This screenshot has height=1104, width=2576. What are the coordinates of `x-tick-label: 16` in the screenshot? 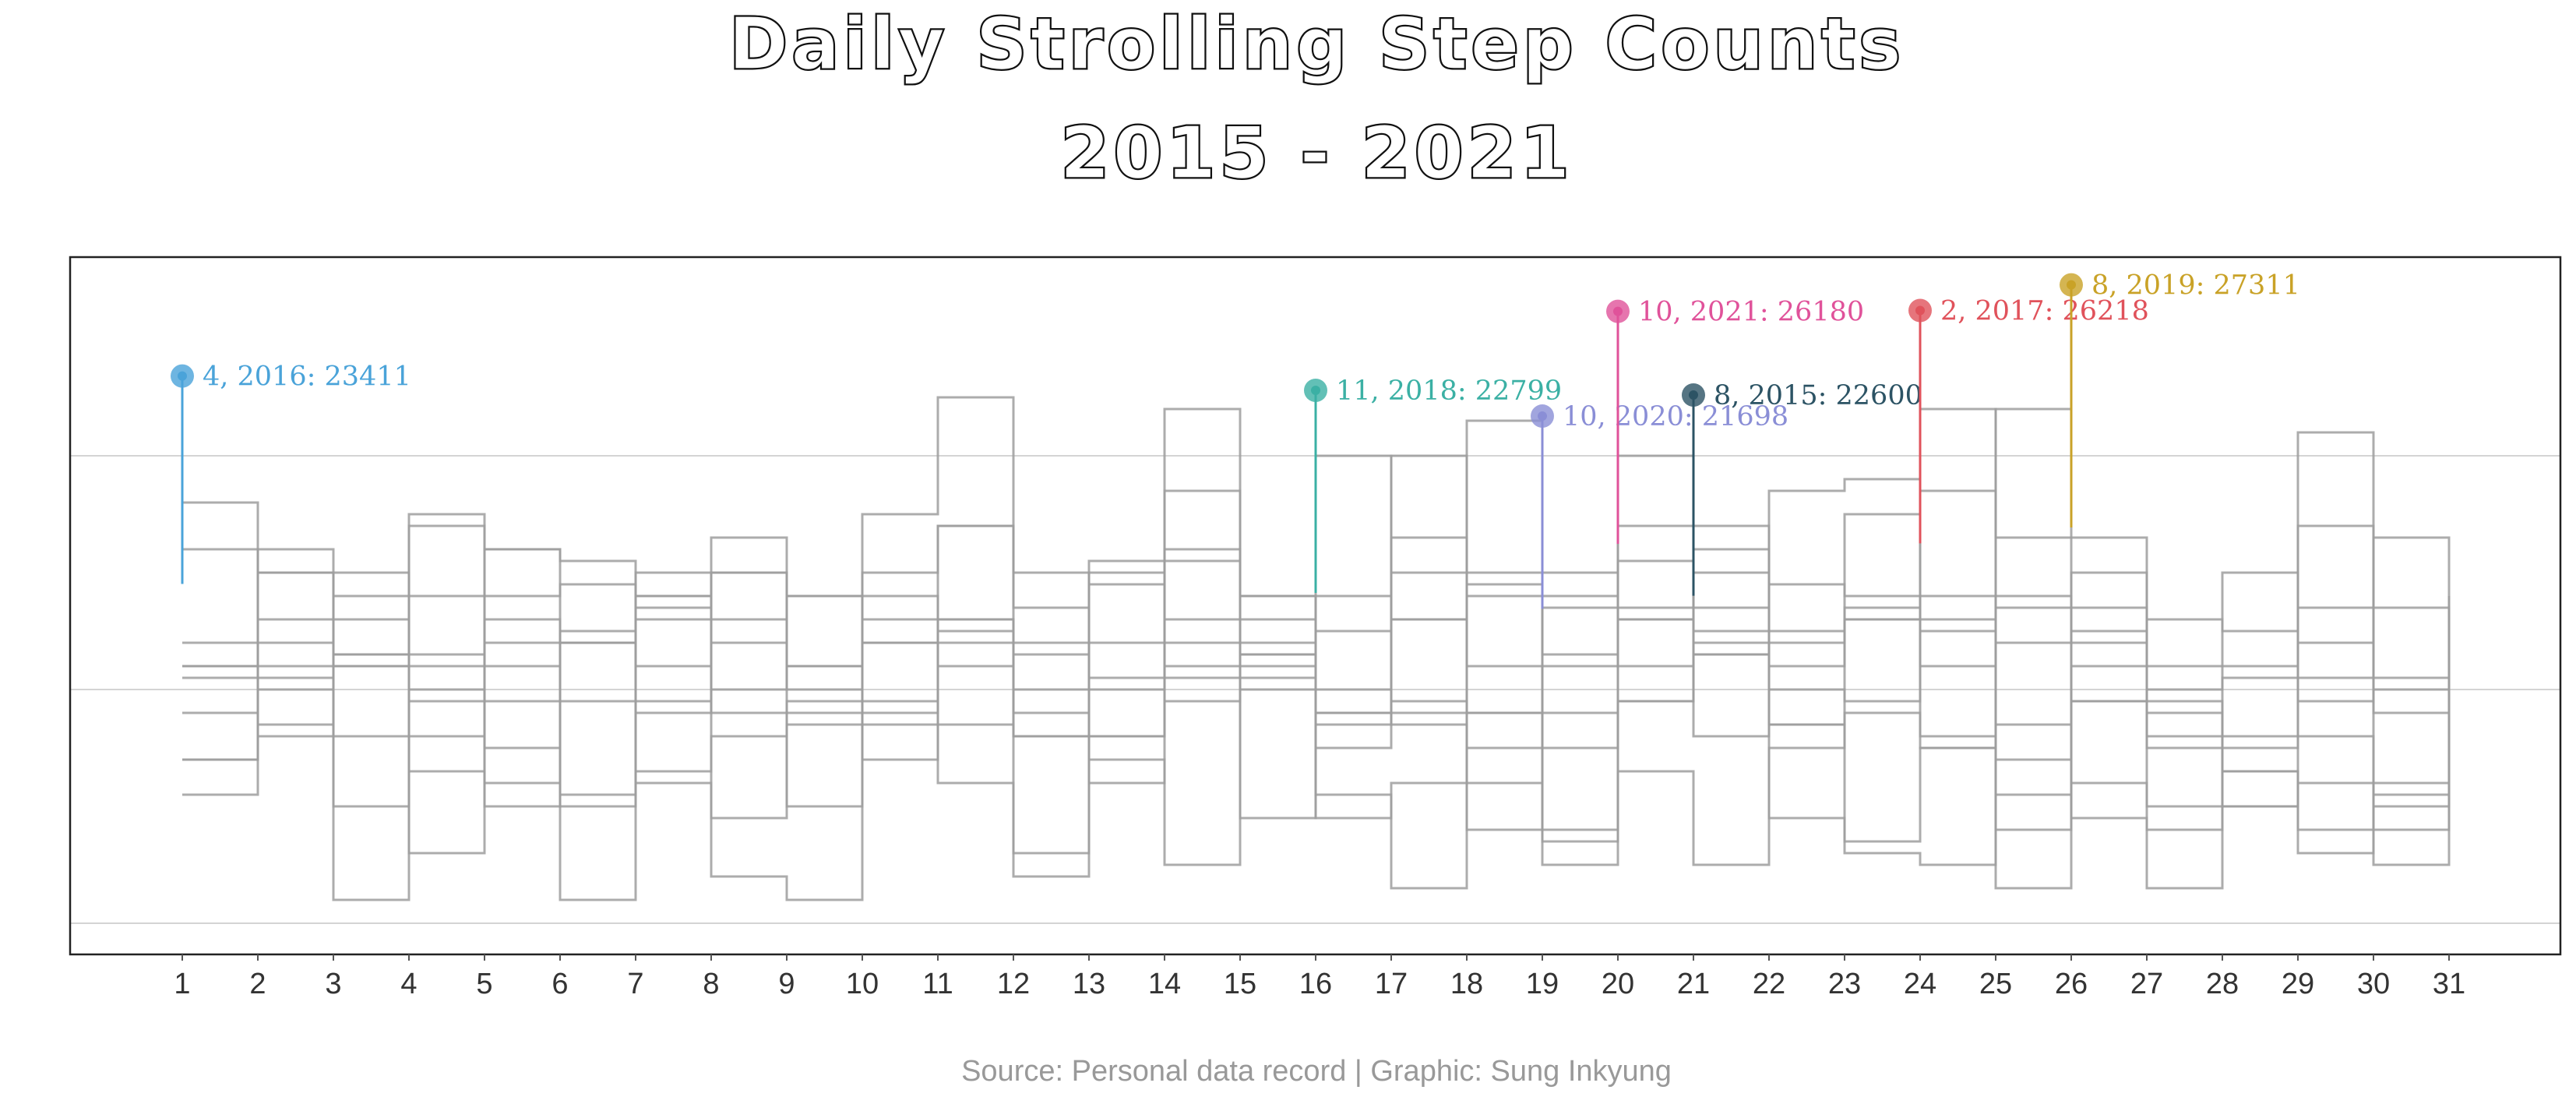 It's located at (1316, 984).